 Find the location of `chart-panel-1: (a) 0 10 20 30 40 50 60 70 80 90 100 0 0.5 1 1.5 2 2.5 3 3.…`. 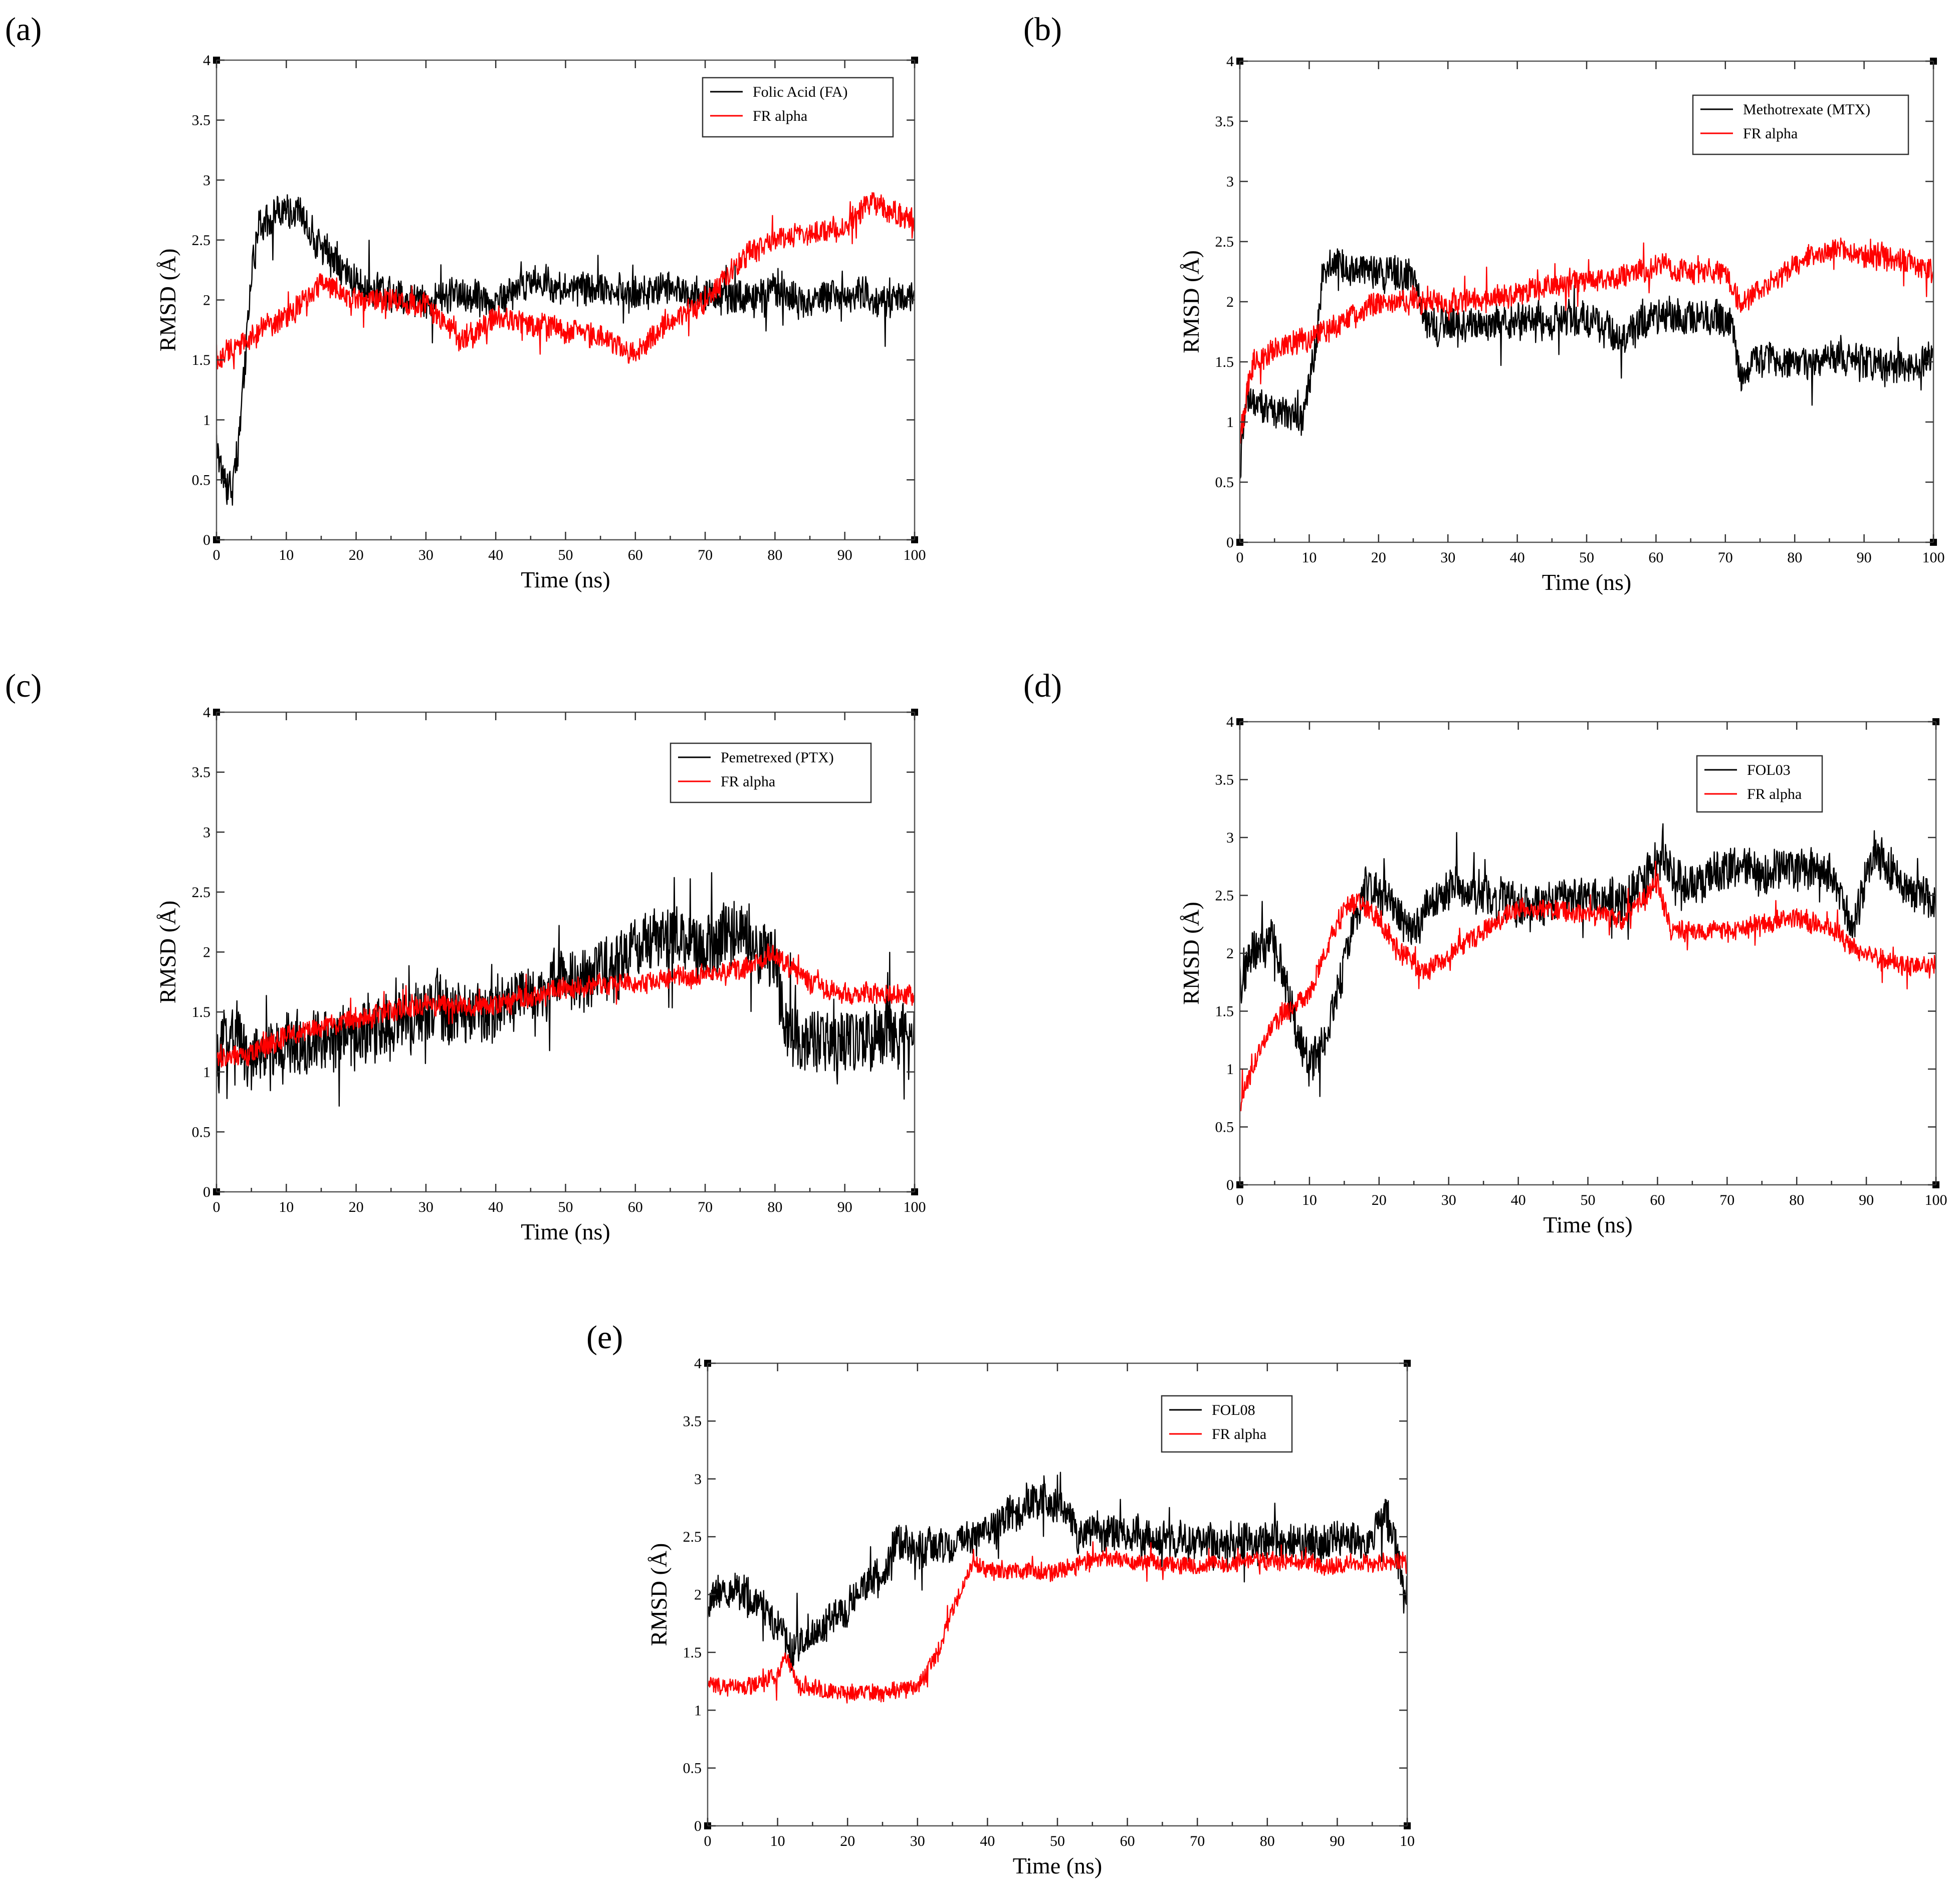

chart-panel-1: (a) 0 10 20 30 40 50 60 70 80 90 100 0 0.5 1 1.5 2 2.5 3 3.… is located at coordinates (465, 302).